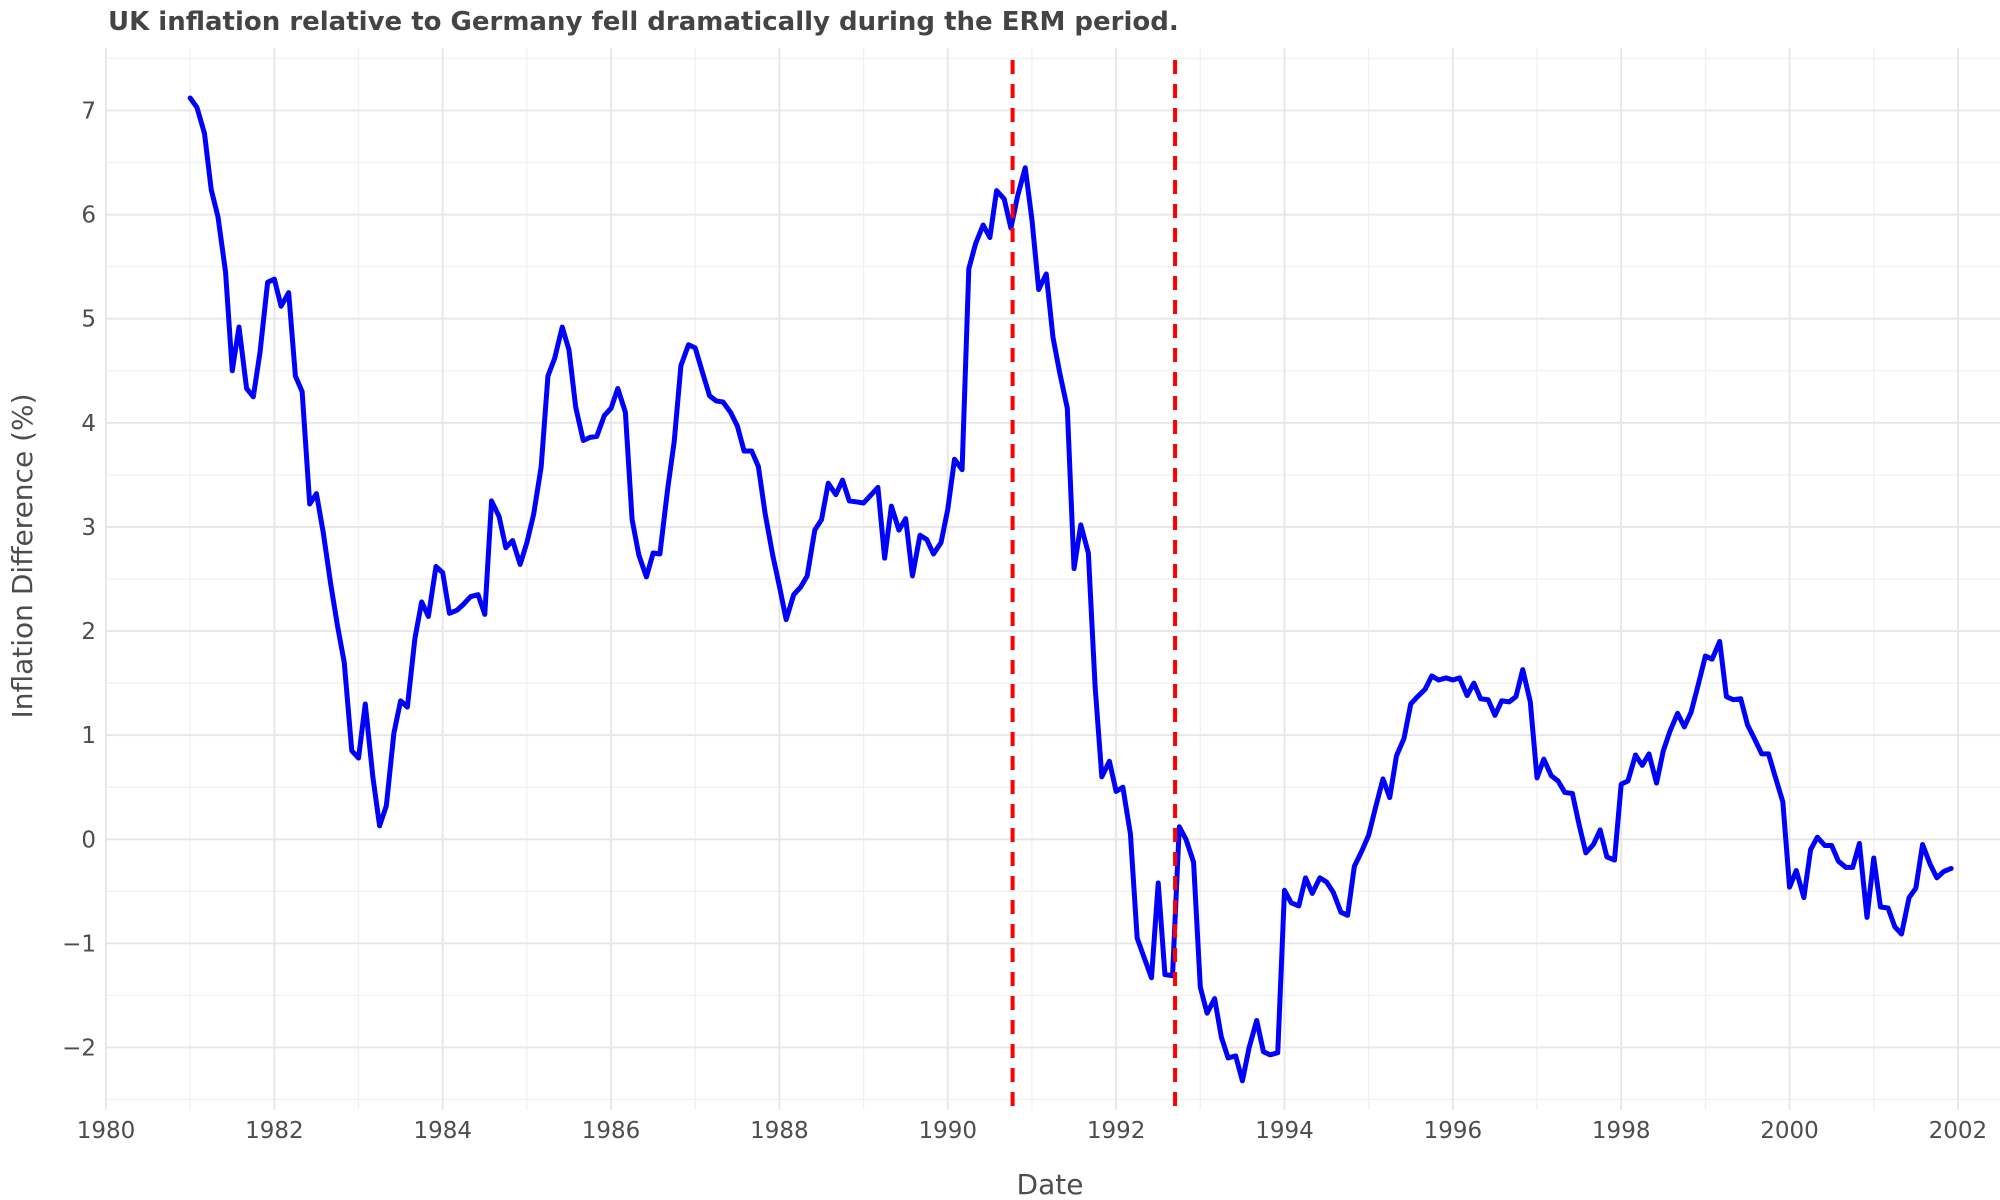 This screenshot has width=2000, height=1200. Describe the element at coordinates (79, 1049) in the screenshot. I see `y-tick-label: −2` at that location.